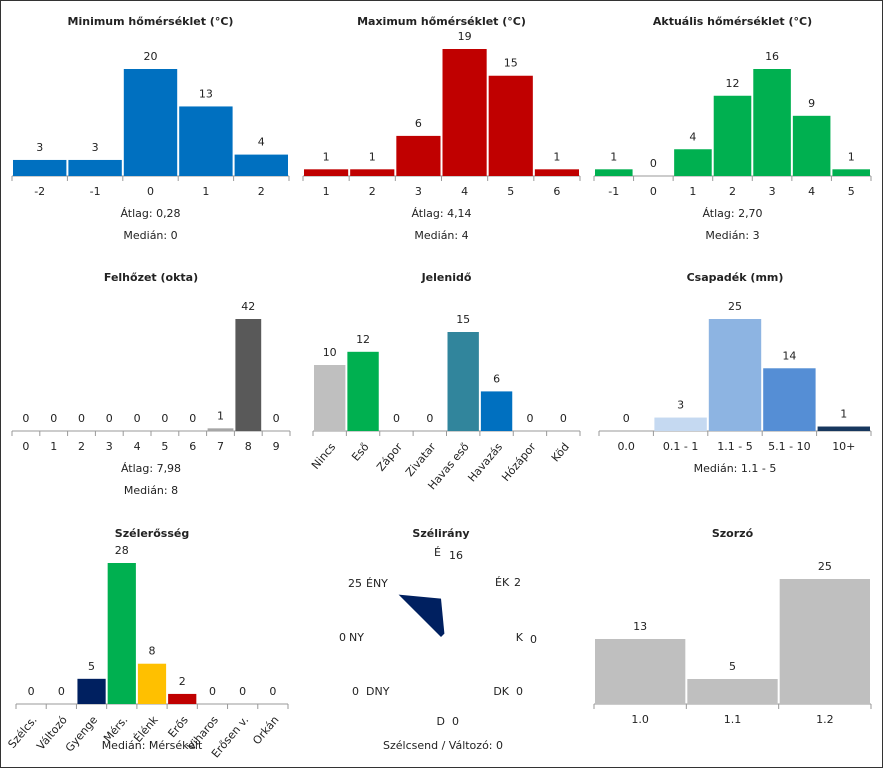 This screenshot has width=883, height=768. Describe the element at coordinates (733, 83) in the screenshot. I see `value-label: 12` at that location.